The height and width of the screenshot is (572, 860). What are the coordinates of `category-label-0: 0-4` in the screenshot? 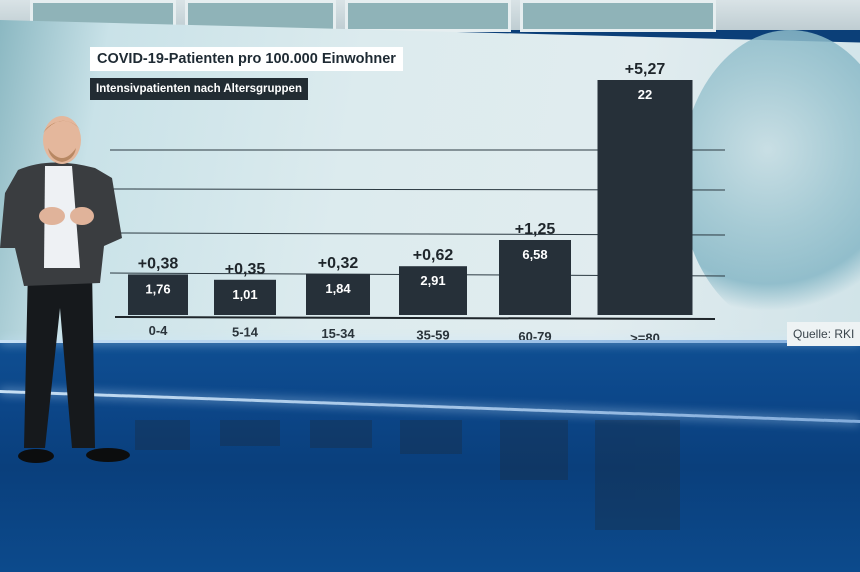 It's located at (159, 330).